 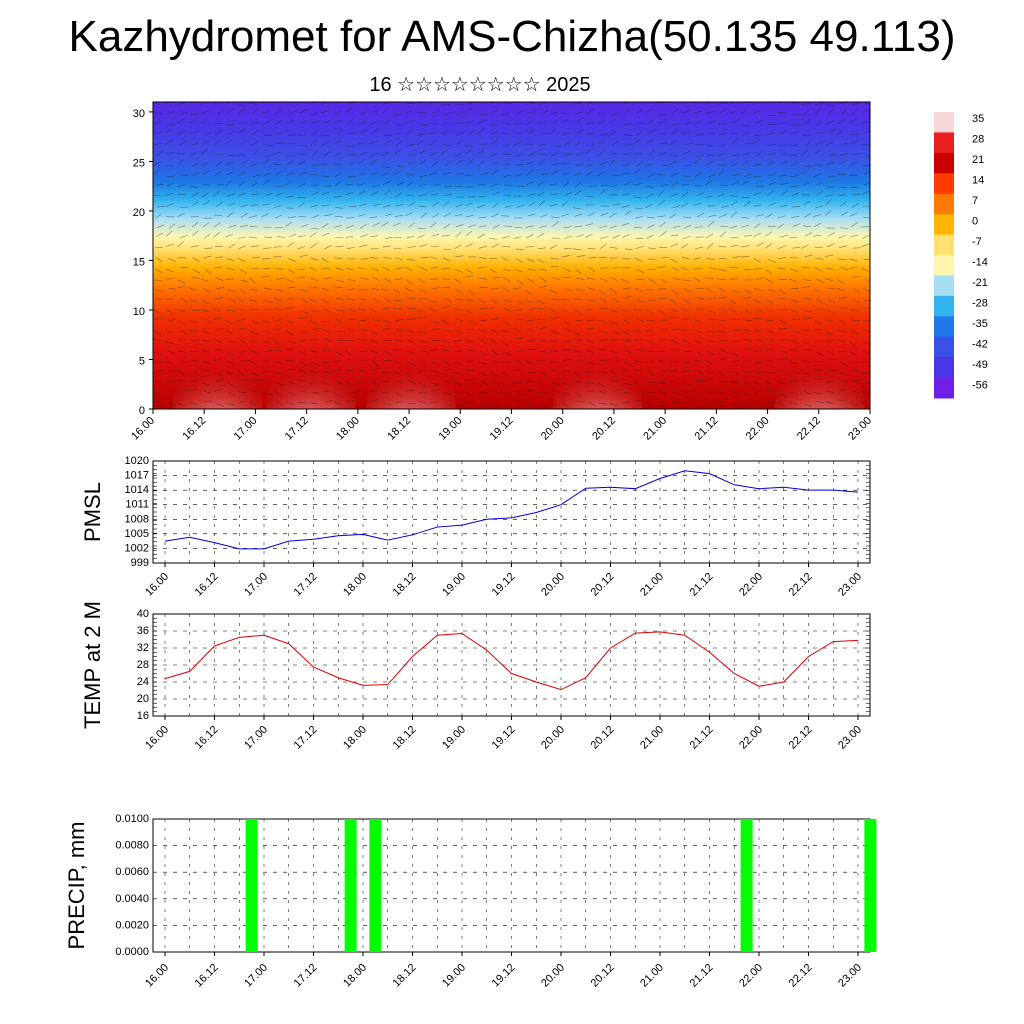 What do you see at coordinates (978, 160) in the screenshot?
I see `colorbar-label: 21` at bounding box center [978, 160].